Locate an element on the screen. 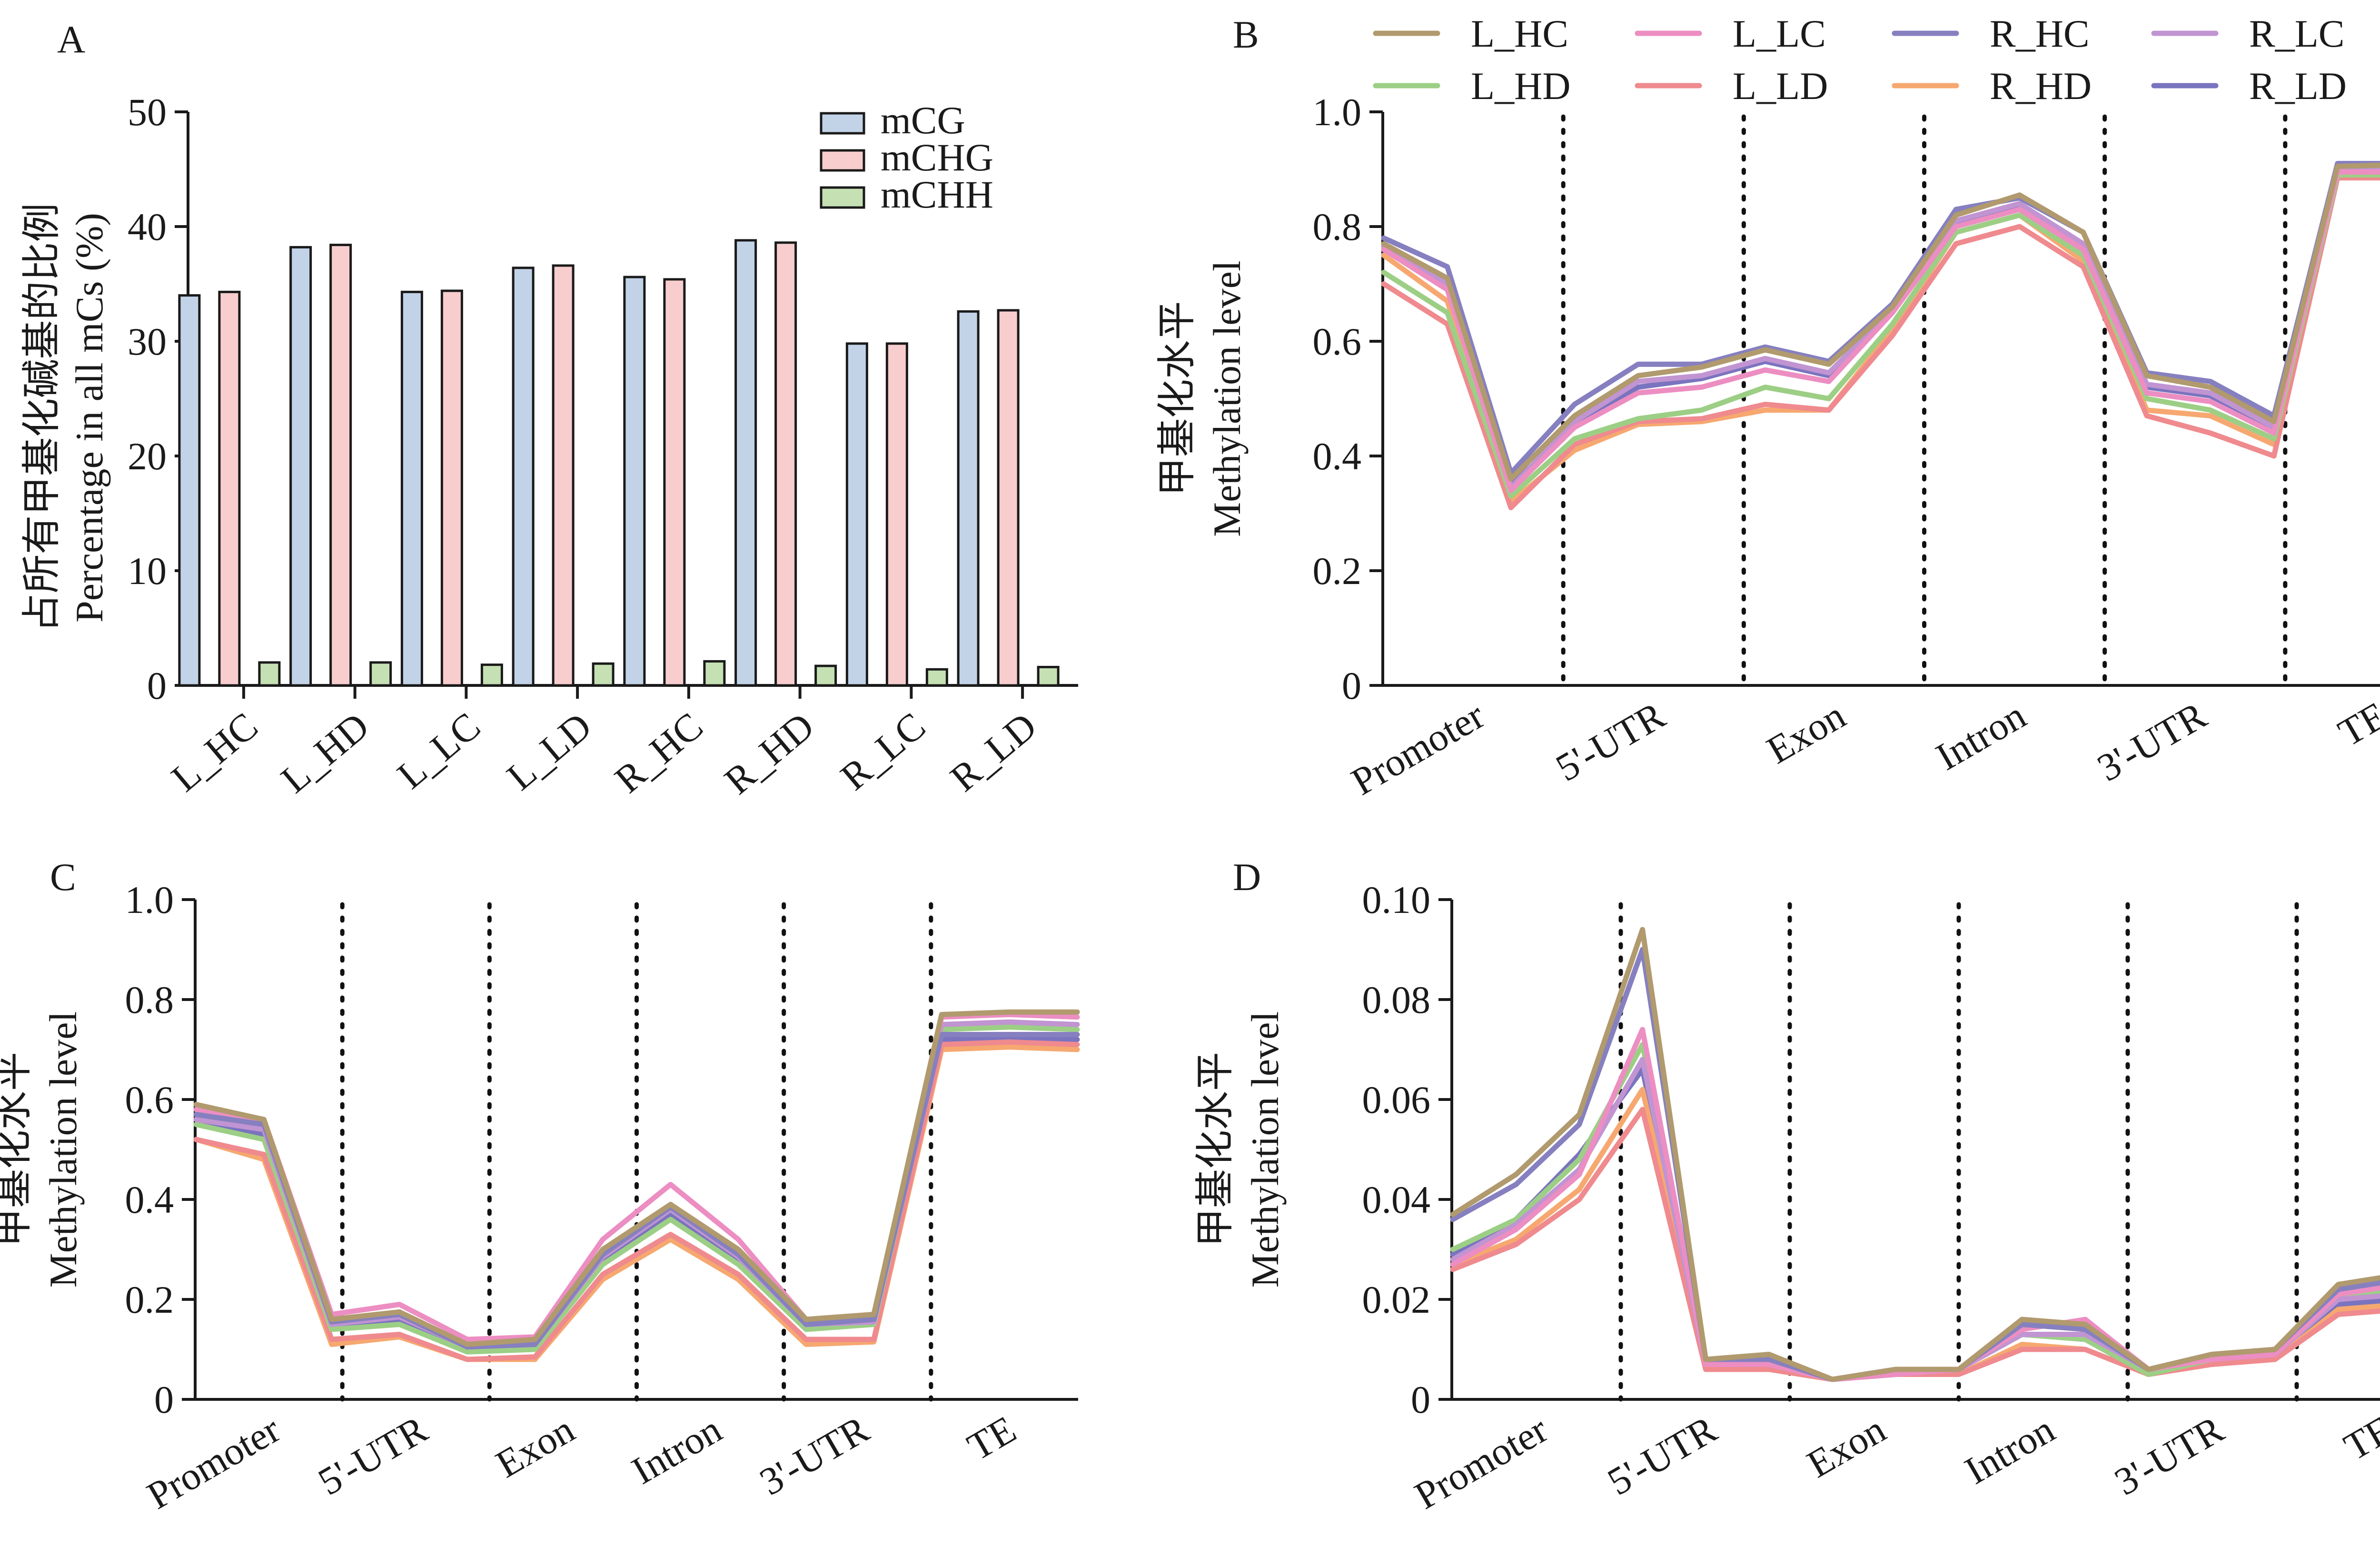  y-axis-label: Percentage in all mCs (%) is located at coordinates (89, 418).